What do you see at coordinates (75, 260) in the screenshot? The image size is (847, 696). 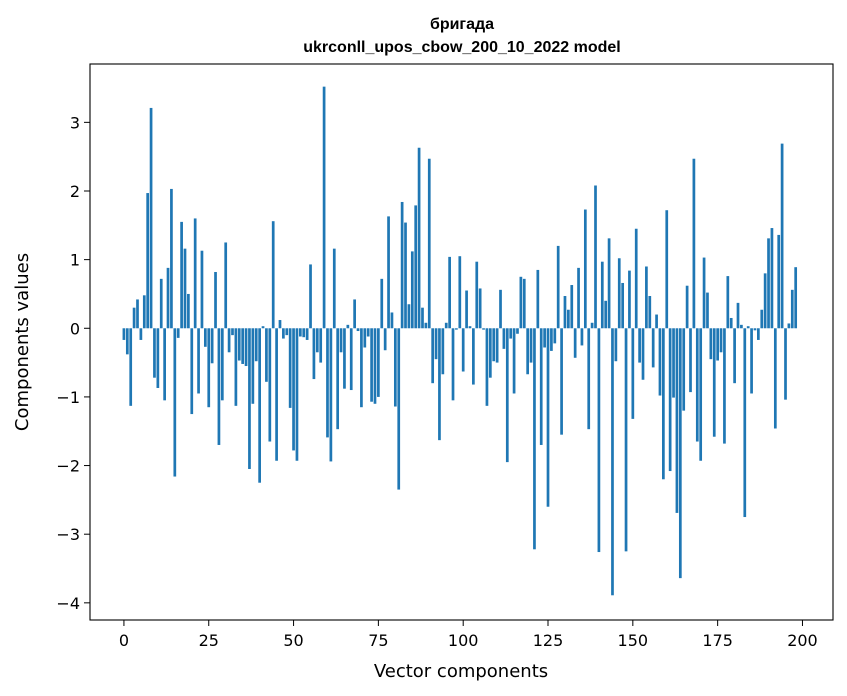 I see `y-tick-label: 1` at bounding box center [75, 260].